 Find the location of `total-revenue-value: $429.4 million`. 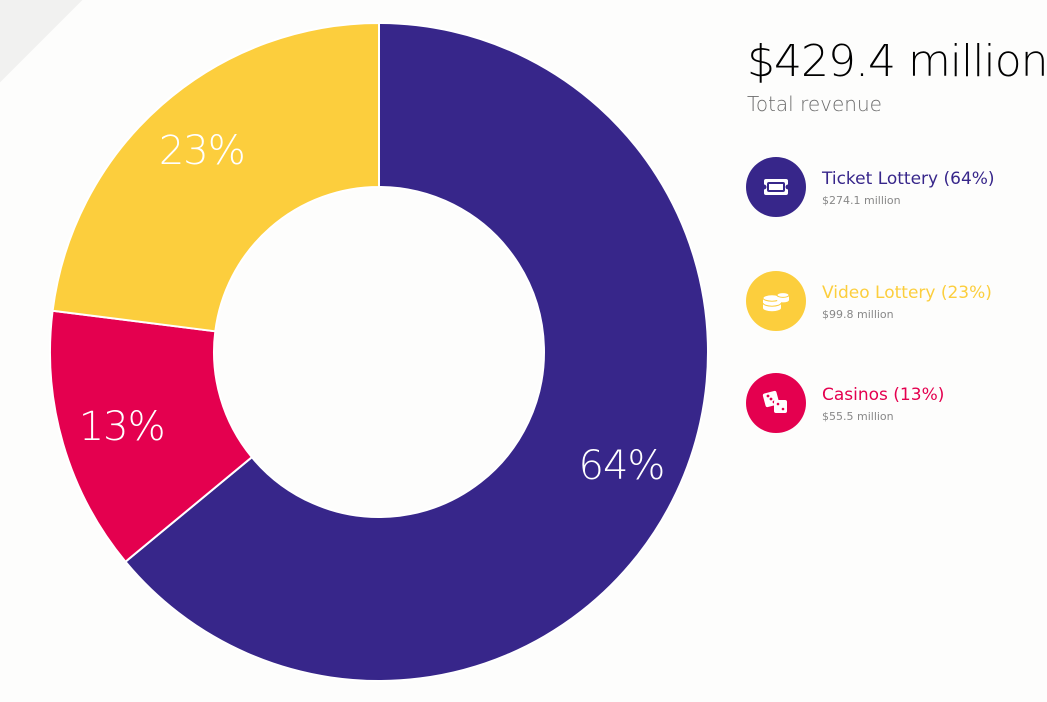

total-revenue-value: $429.4 million is located at coordinates (897, 61).